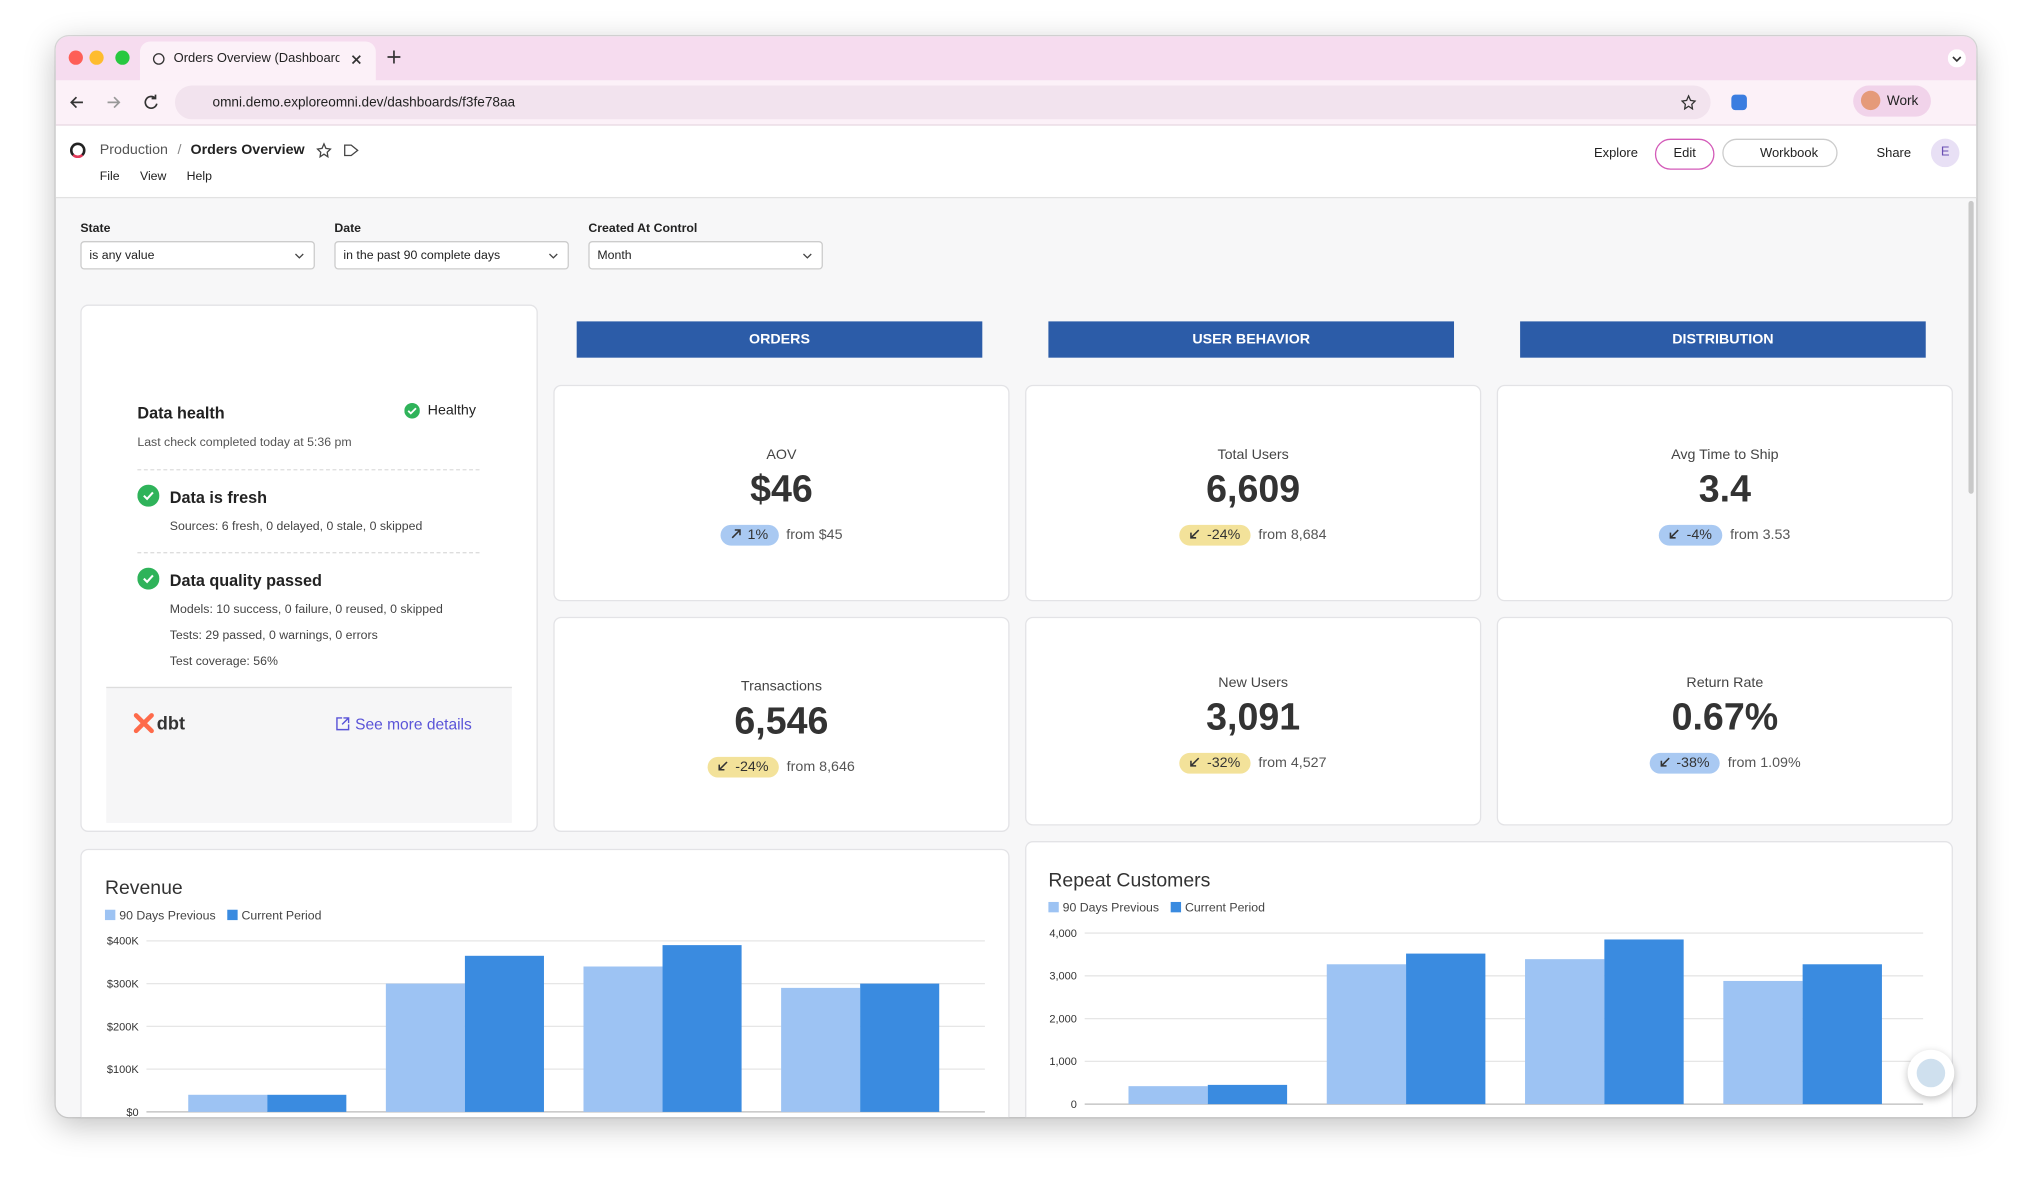 The width and height of the screenshot is (2032, 1192). I want to click on kpi-change-row: -32% from 4,527, so click(1253, 763).